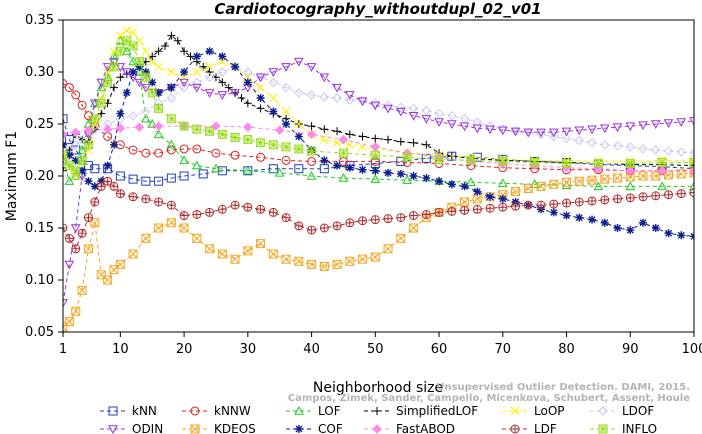  I want to click on legend-label: LDOF, so click(638, 411).